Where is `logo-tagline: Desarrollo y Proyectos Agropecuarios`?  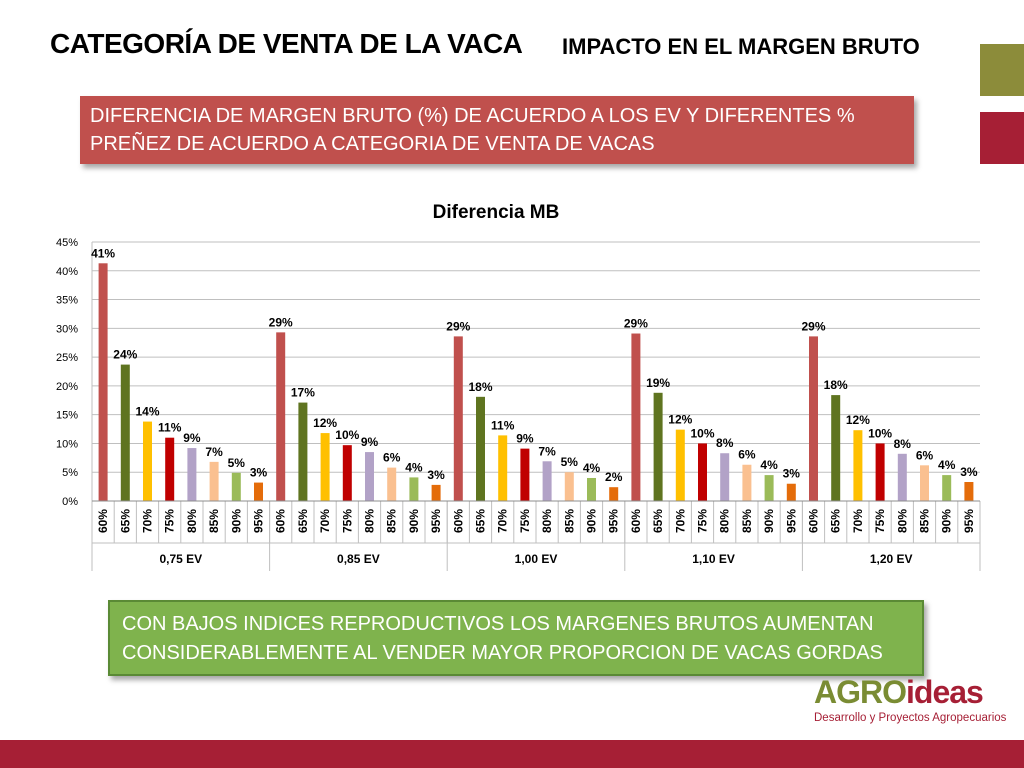 logo-tagline: Desarrollo y Proyectos Agropecuarios is located at coordinates (910, 718).